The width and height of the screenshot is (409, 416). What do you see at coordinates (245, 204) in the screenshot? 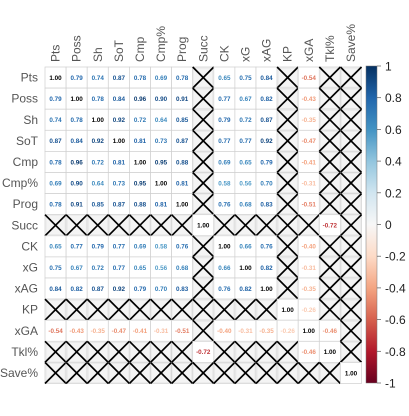
I see `cell-value-label: 0.68` at bounding box center [245, 204].